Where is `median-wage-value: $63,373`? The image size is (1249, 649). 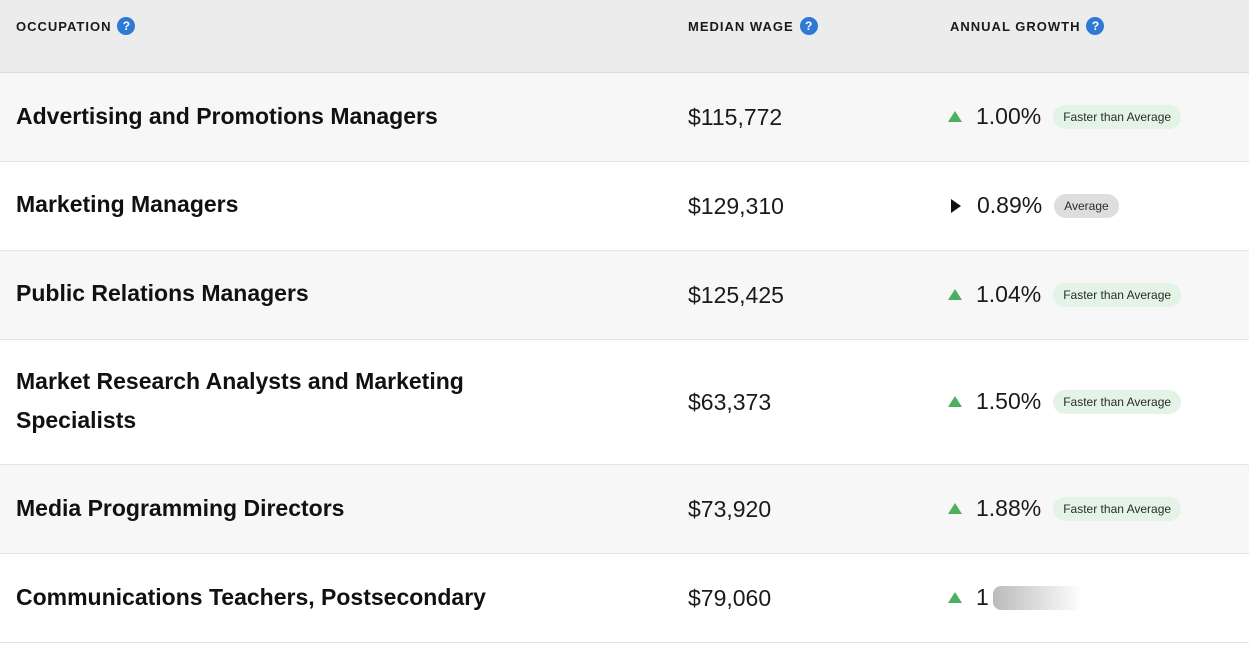 median-wage-value: $63,373 is located at coordinates (730, 402).